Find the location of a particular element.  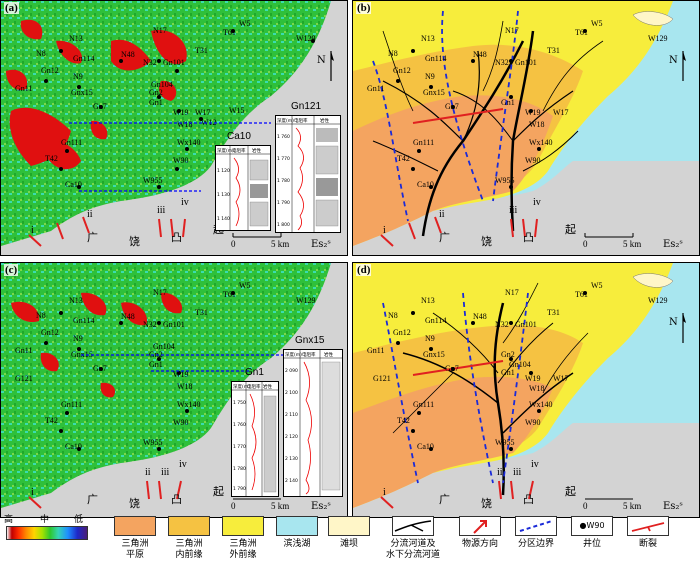

well-dots-b is located at coordinates (491, 109).